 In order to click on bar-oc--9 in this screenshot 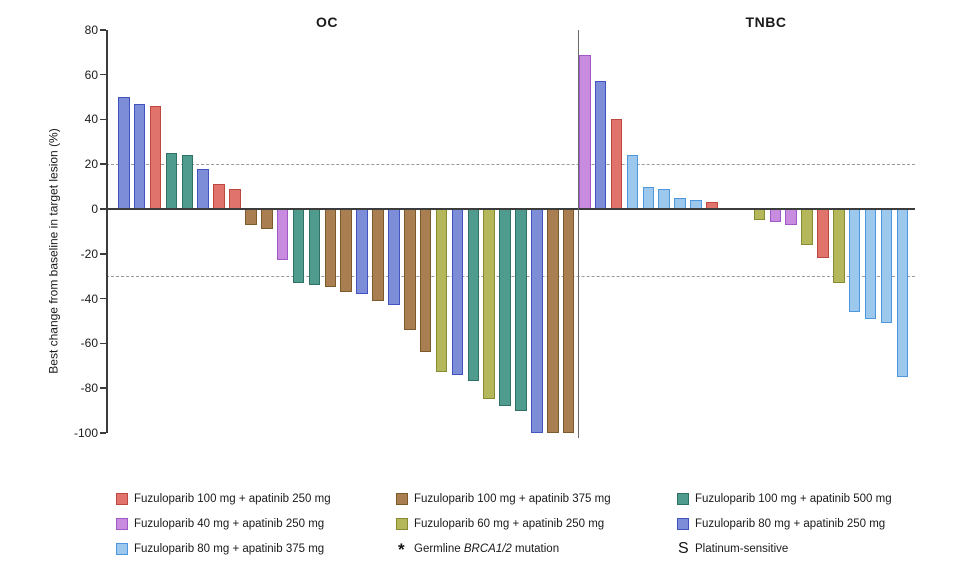, I will do `click(267, 219)`.